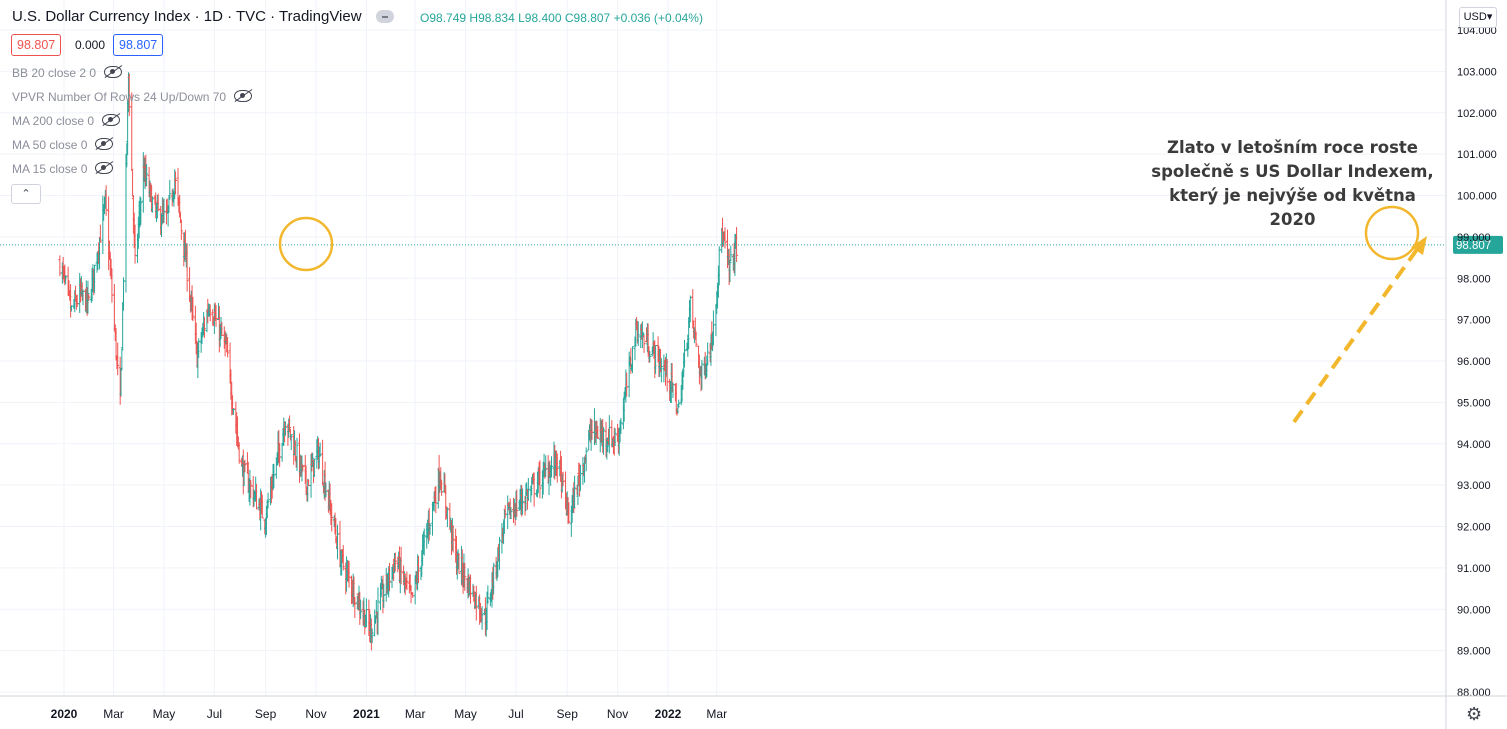  I want to click on x-tick-label: Nov, so click(617, 714).